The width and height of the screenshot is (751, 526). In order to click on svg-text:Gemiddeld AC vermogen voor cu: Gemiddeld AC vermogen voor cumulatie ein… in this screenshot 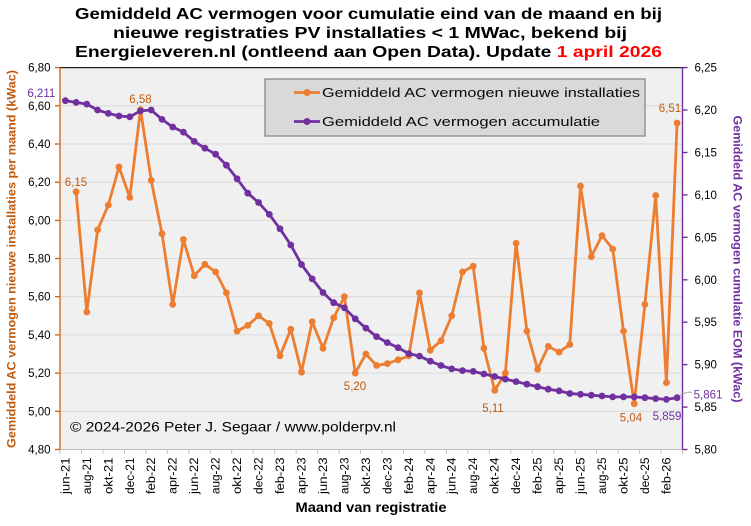, I will do `click(368, 14)`.